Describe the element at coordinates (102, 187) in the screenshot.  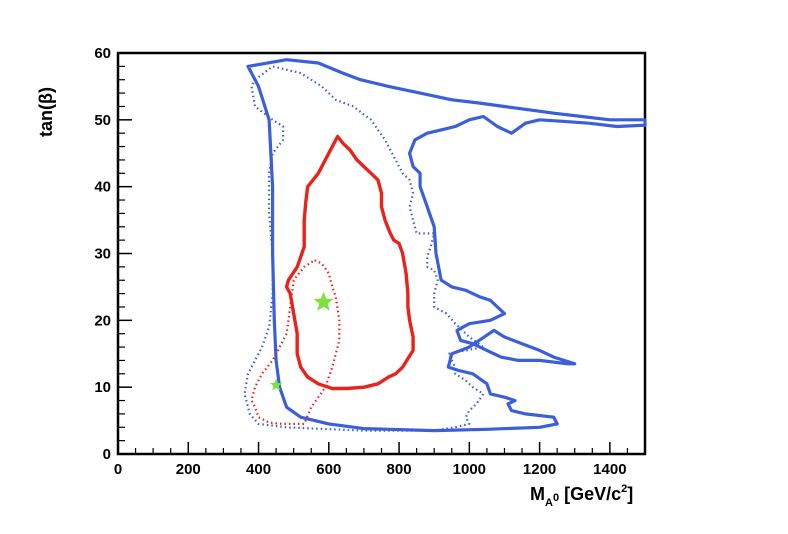
I see `y-tick-label: 40` at that location.